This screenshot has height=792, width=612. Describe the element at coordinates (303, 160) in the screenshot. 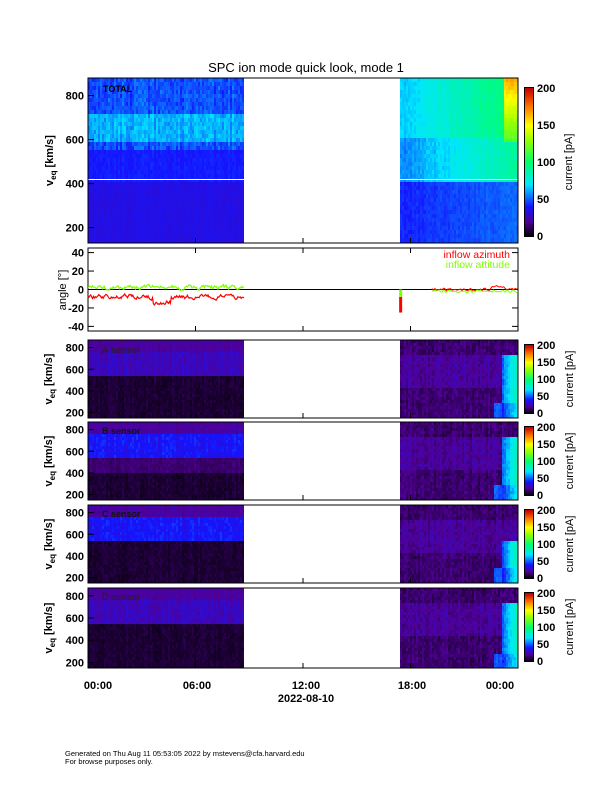

I see `total-spectrogram` at that location.